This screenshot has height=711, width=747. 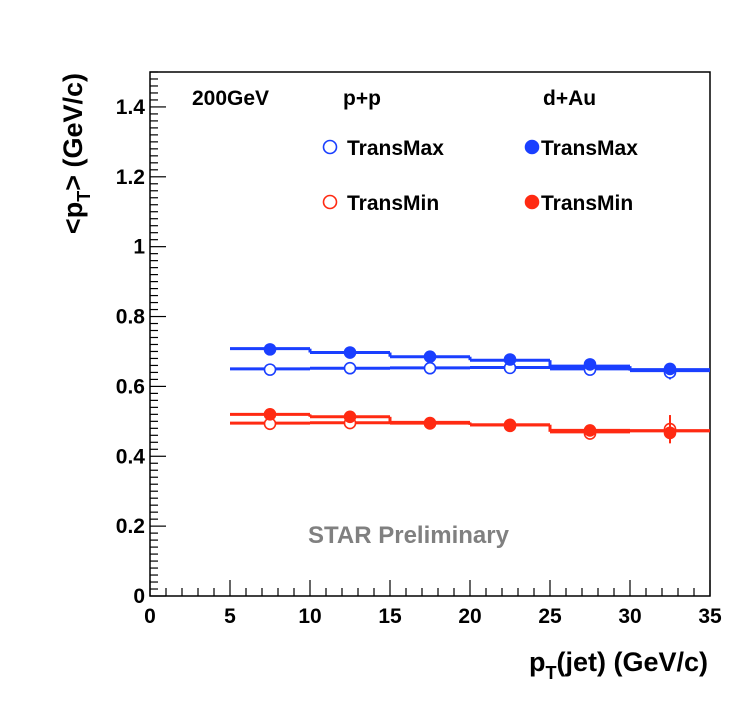 I want to click on y-tick-label: 1, so click(x=139, y=247).